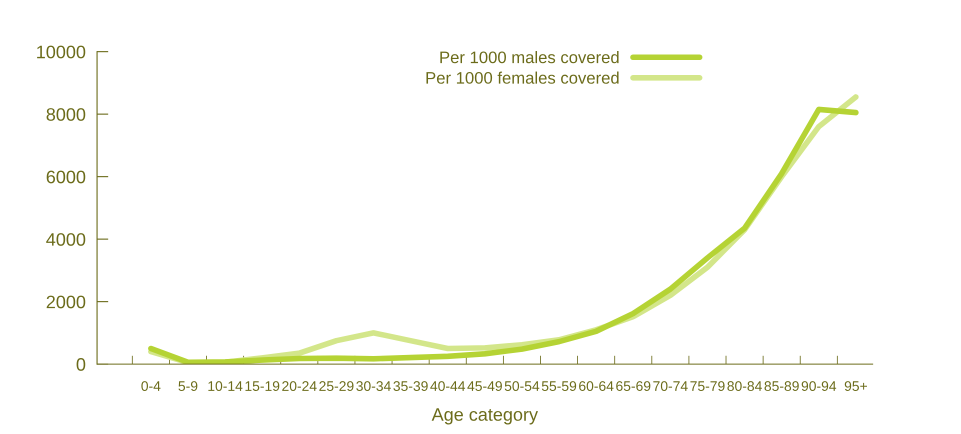  What do you see at coordinates (262, 386) in the screenshot?
I see `x-tick-label: 15-19` at bounding box center [262, 386].